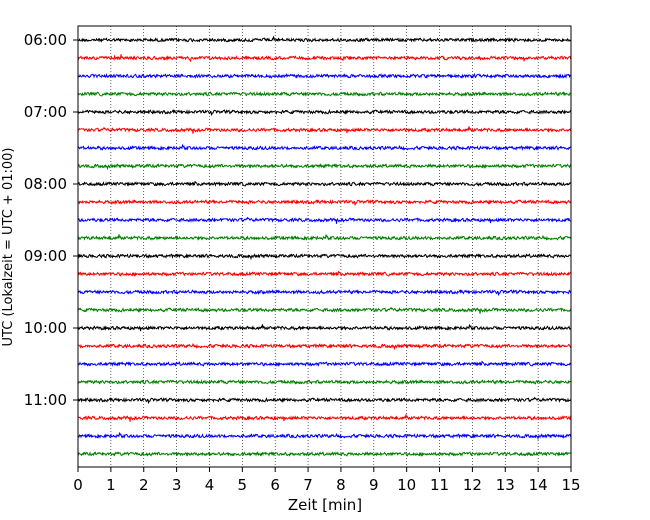 This screenshot has width=650, height=520. What do you see at coordinates (144, 485) in the screenshot?
I see `x-tick-label: 2` at bounding box center [144, 485].